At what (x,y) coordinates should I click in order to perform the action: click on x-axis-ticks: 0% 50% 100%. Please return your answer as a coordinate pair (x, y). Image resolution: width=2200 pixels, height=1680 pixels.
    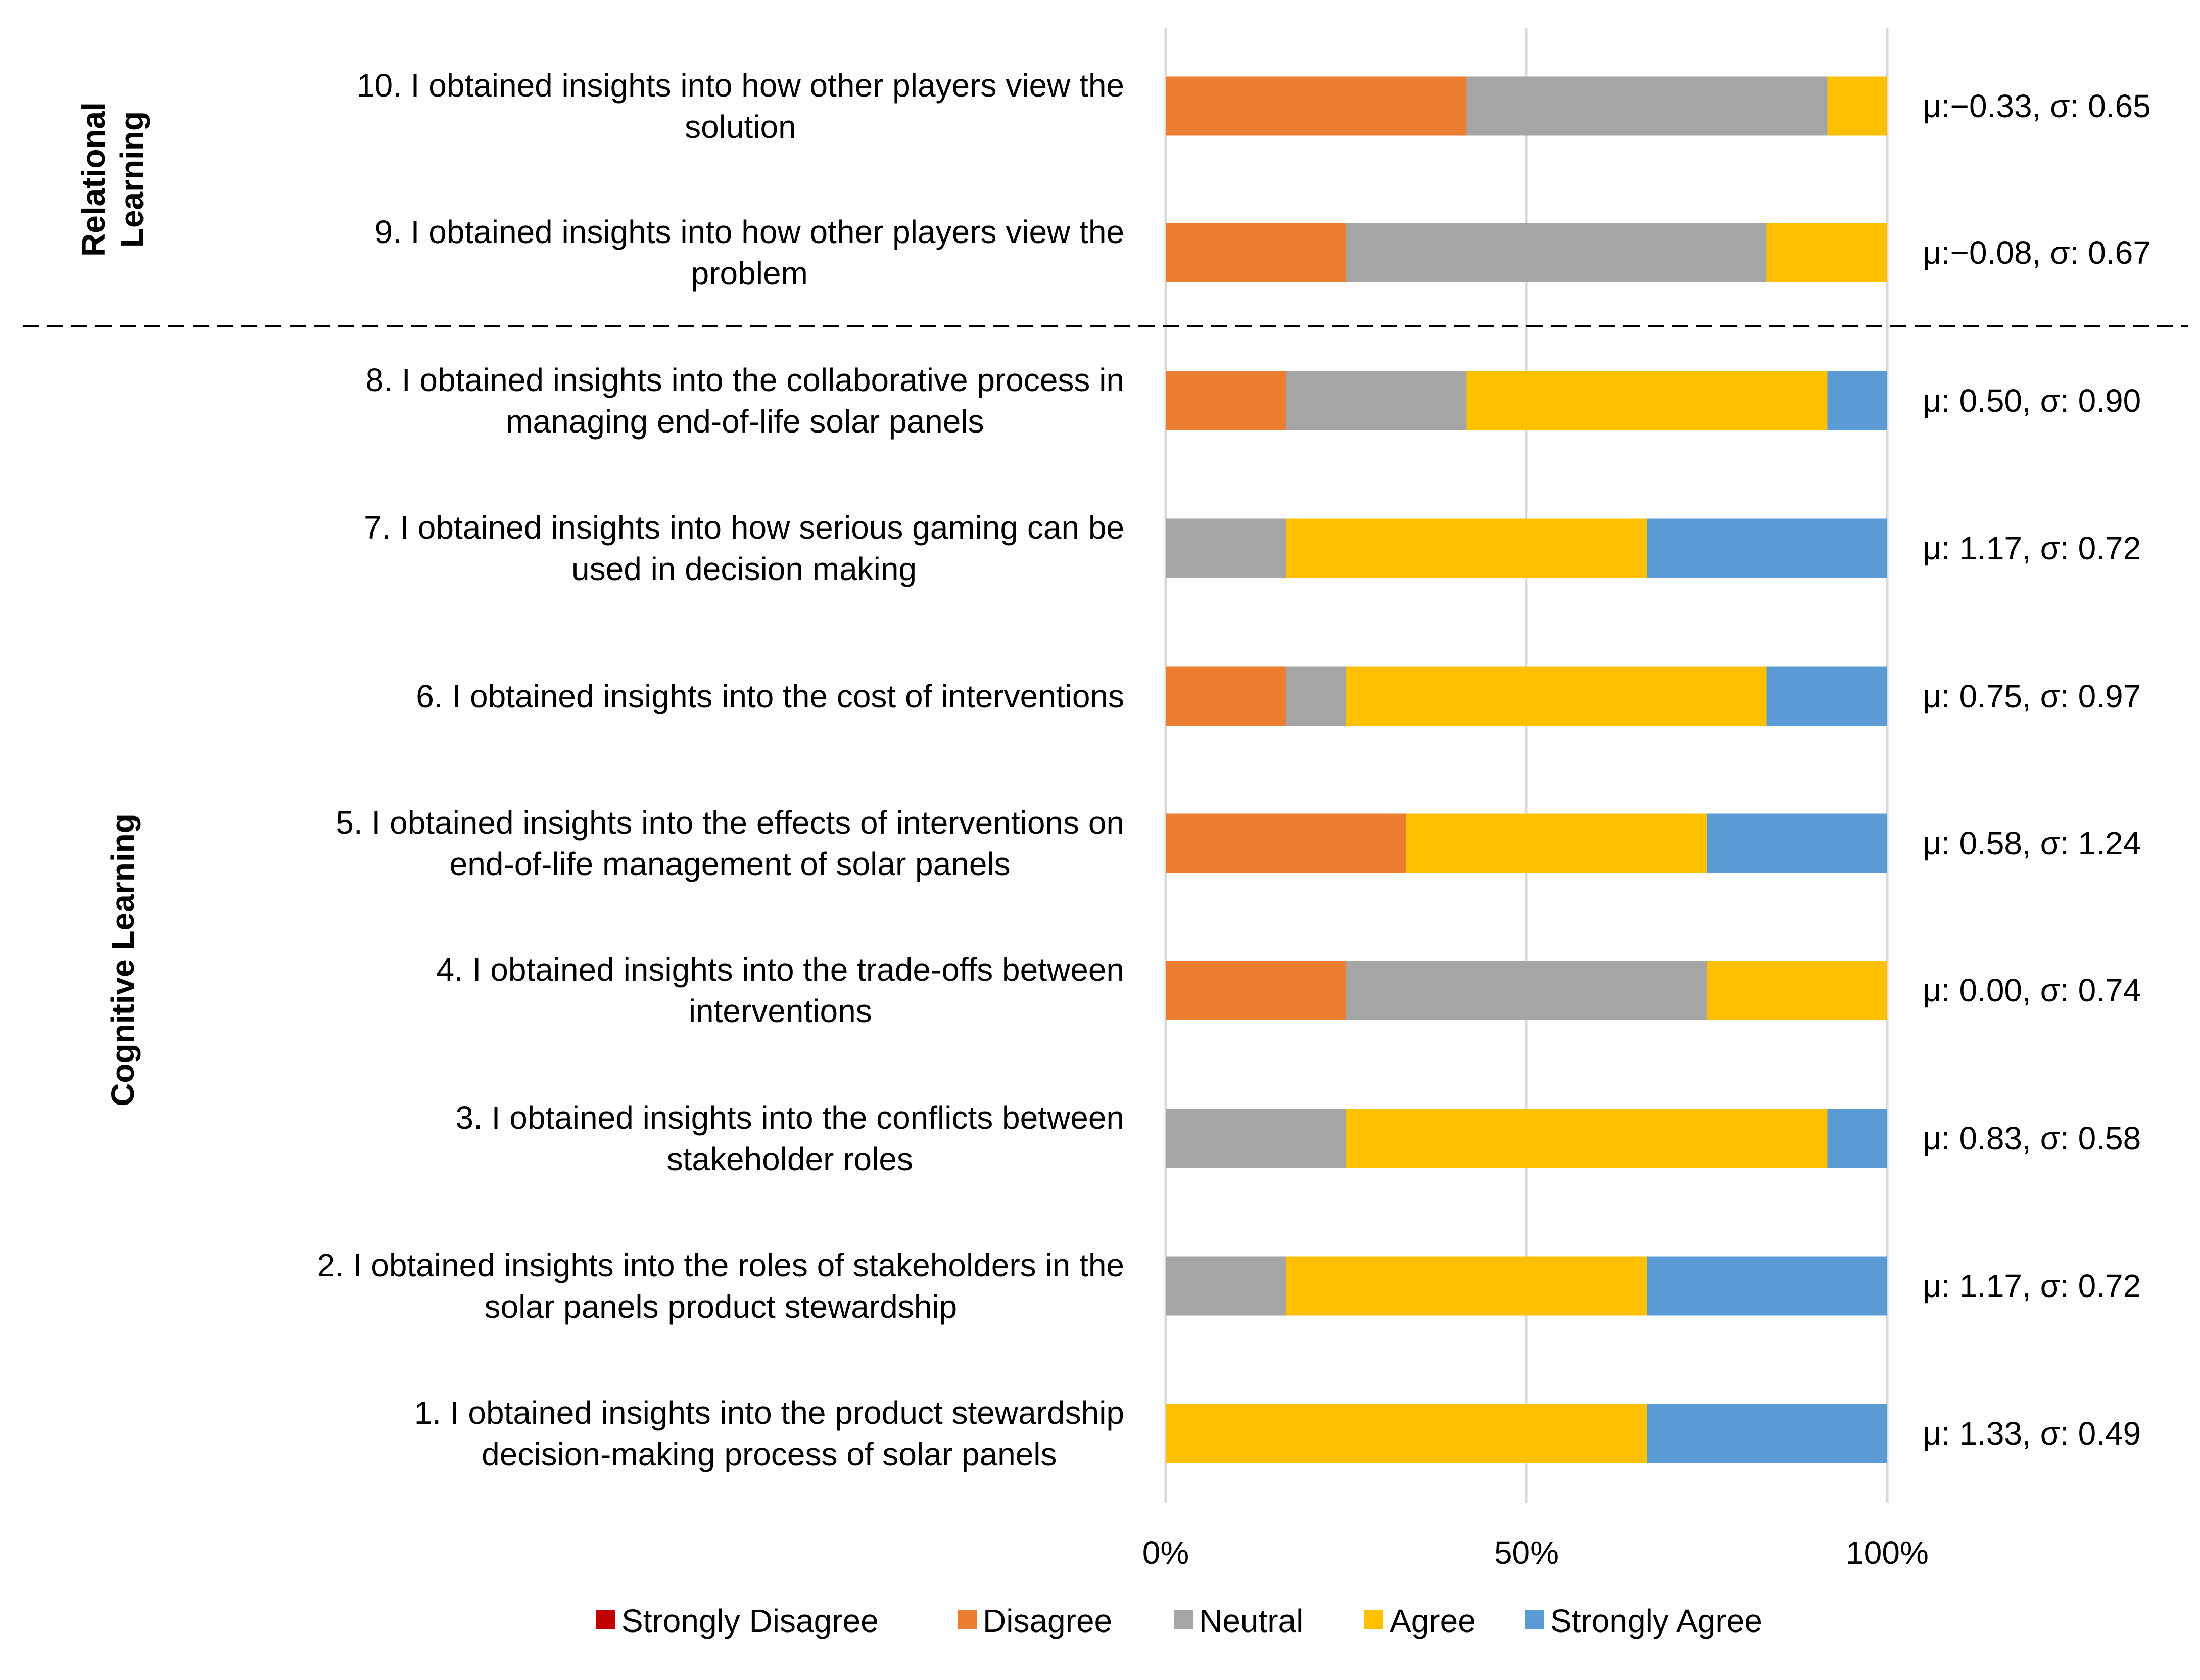
    Looking at the image, I should click on (1535, 1552).